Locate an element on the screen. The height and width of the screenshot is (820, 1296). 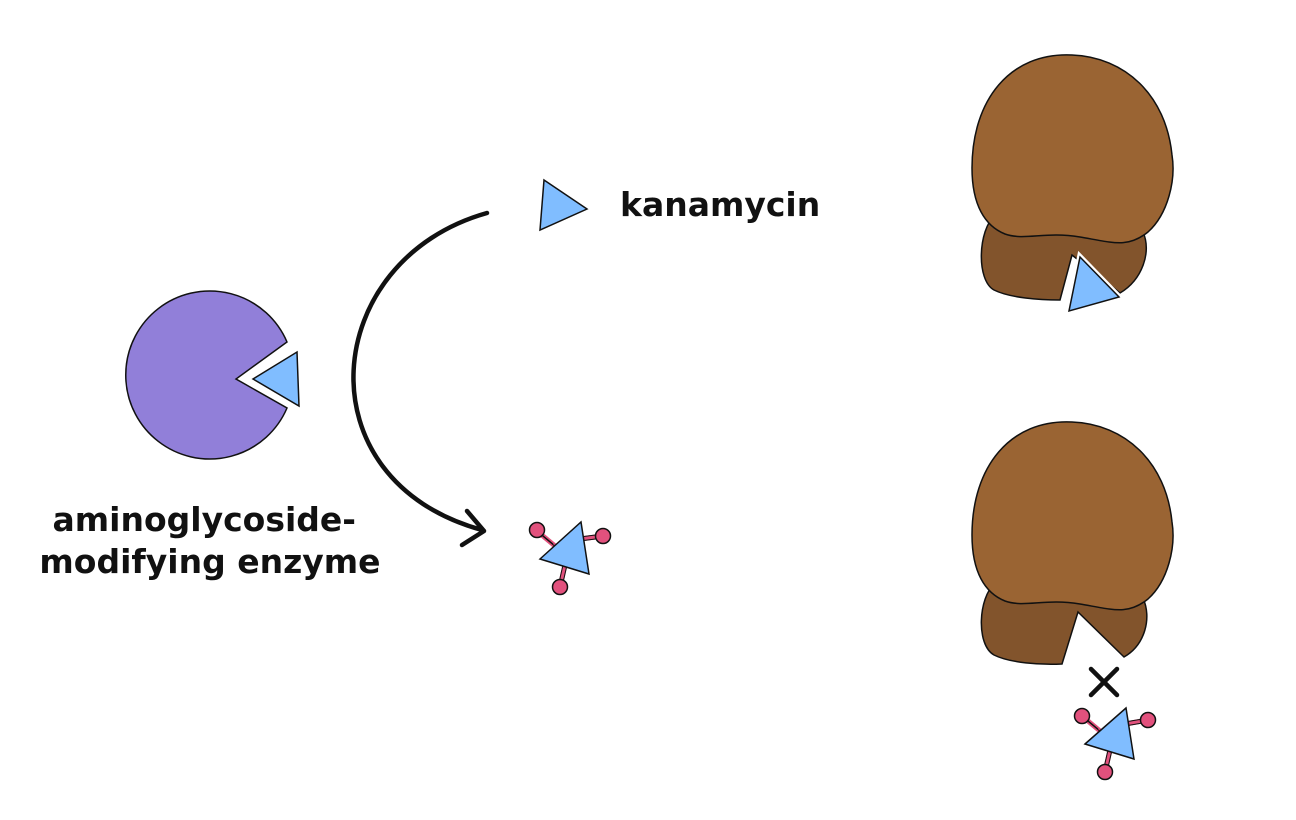
kanamycin-label: kanamycin is located at coordinates (720, 204).